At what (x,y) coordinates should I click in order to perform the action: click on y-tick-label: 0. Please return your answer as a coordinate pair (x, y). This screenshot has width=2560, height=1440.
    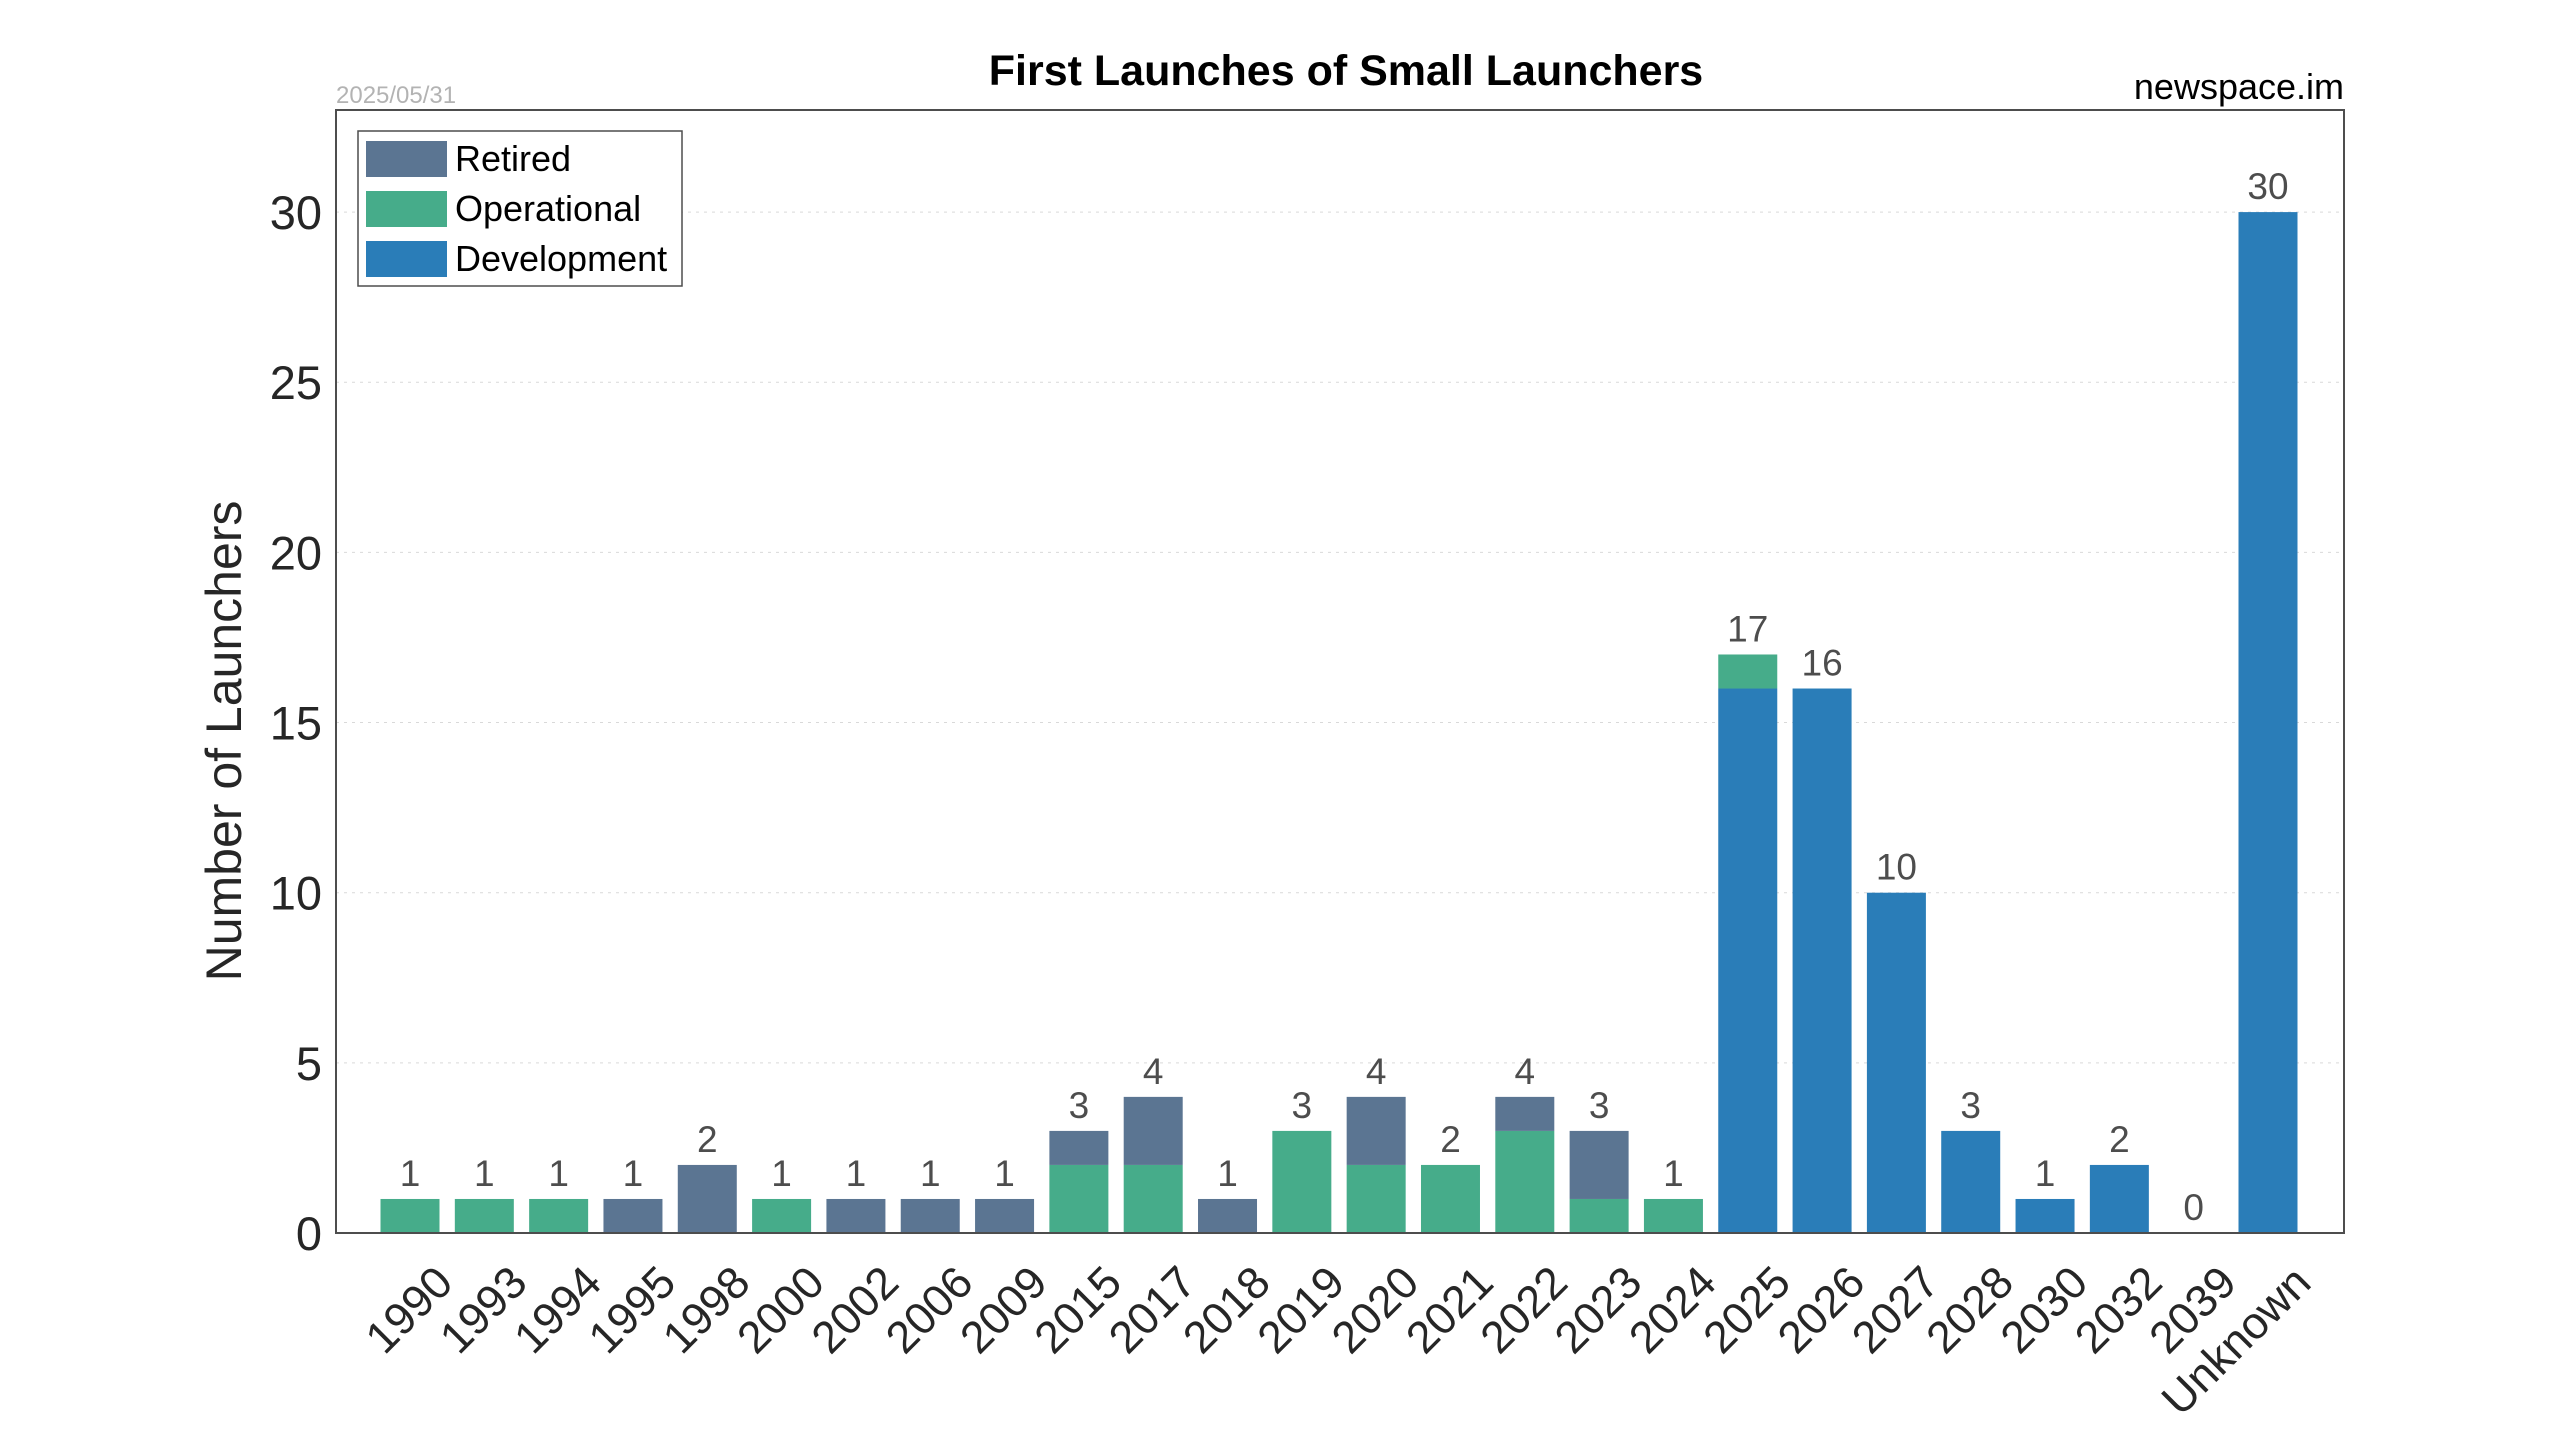
    Looking at the image, I should click on (309, 1233).